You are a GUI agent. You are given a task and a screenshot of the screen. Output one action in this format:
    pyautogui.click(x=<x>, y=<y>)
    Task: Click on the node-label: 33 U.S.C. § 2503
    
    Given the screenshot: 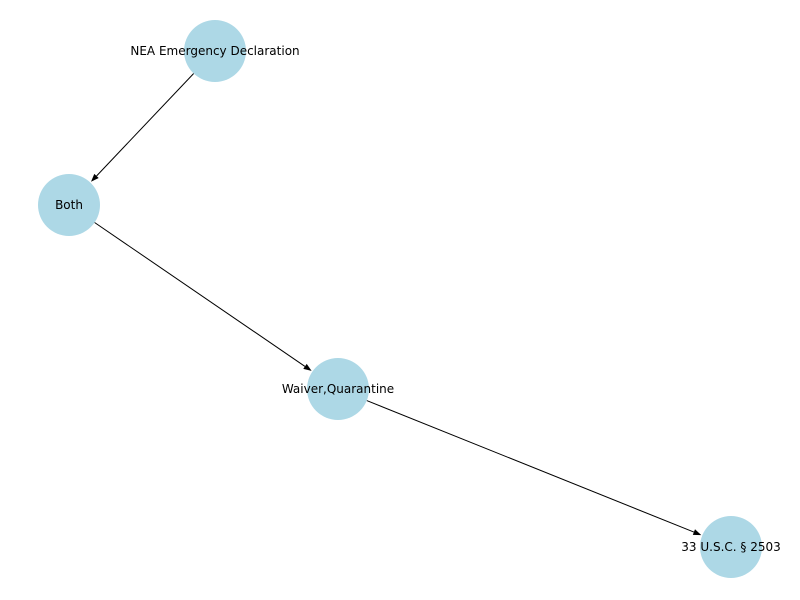 What is the action you would take?
    pyautogui.click(x=730, y=547)
    